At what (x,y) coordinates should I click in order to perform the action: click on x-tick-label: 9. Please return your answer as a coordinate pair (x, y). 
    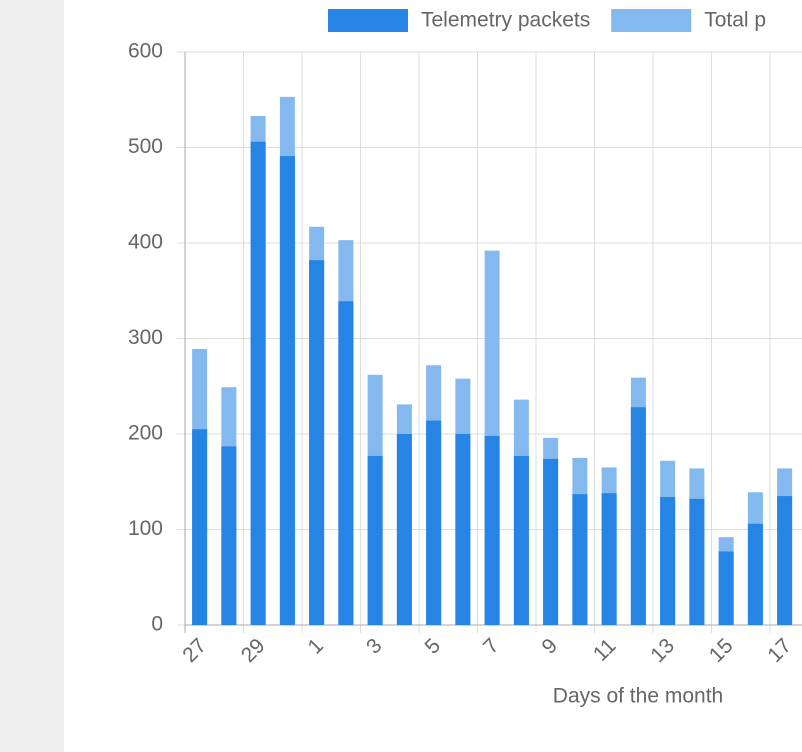
    Looking at the image, I should click on (550, 646).